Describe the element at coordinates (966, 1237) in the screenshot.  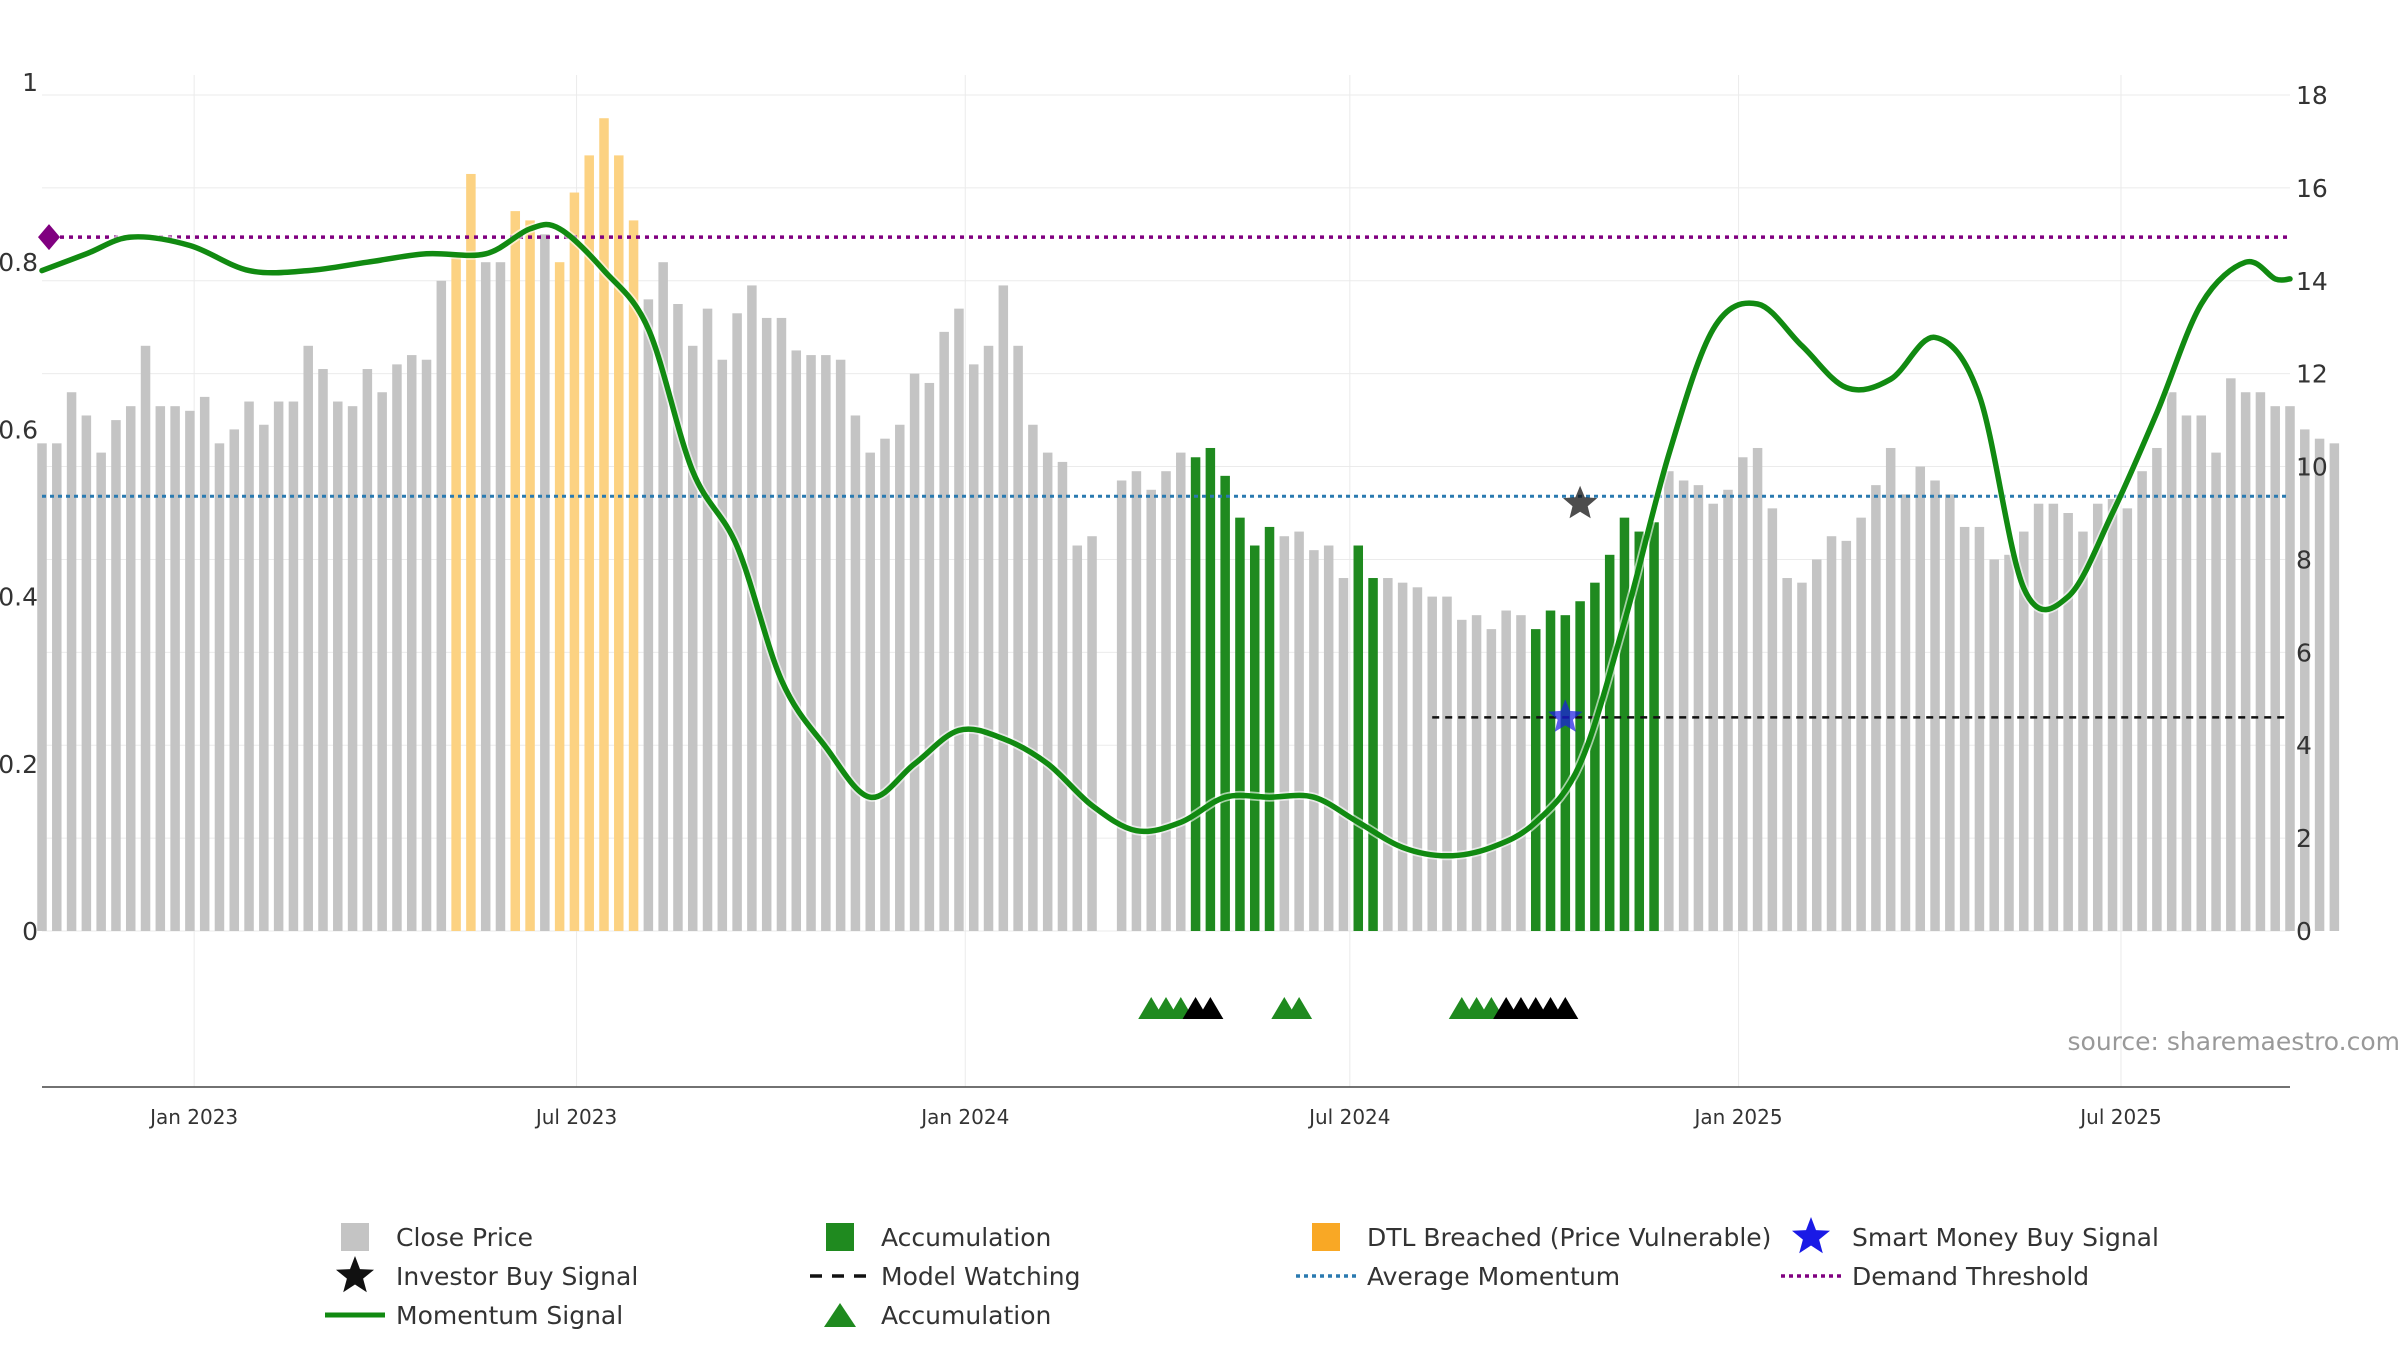
I see `legend-label: Accumulation` at that location.